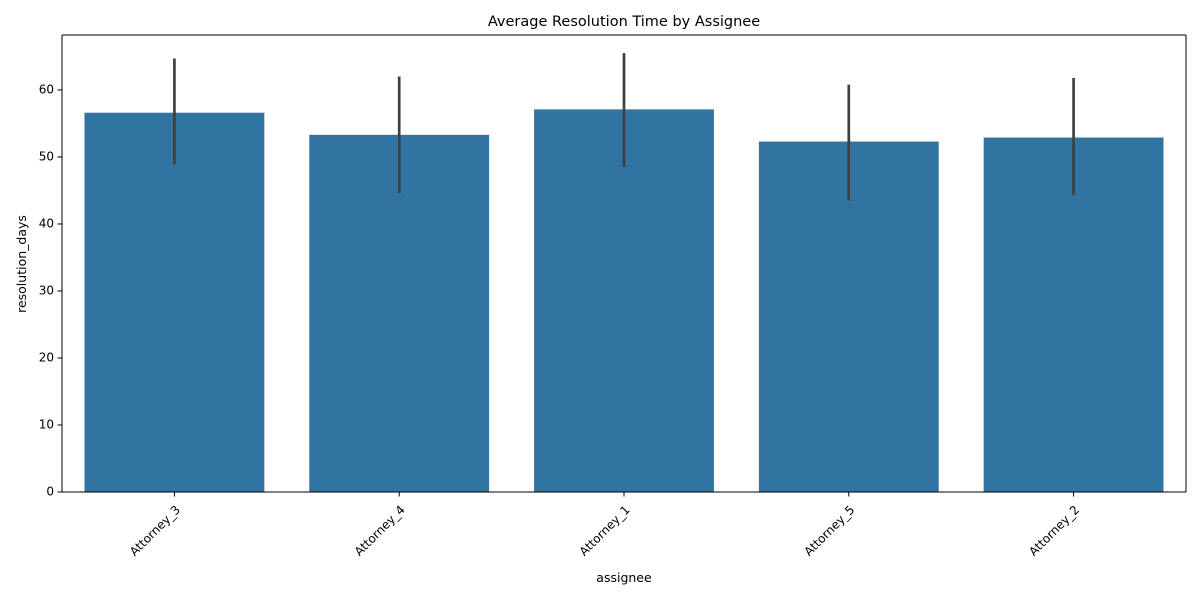 This screenshot has height=600, width=1200. Describe the element at coordinates (21, 264) in the screenshot. I see `y-axis-label: resolution_days` at that location.